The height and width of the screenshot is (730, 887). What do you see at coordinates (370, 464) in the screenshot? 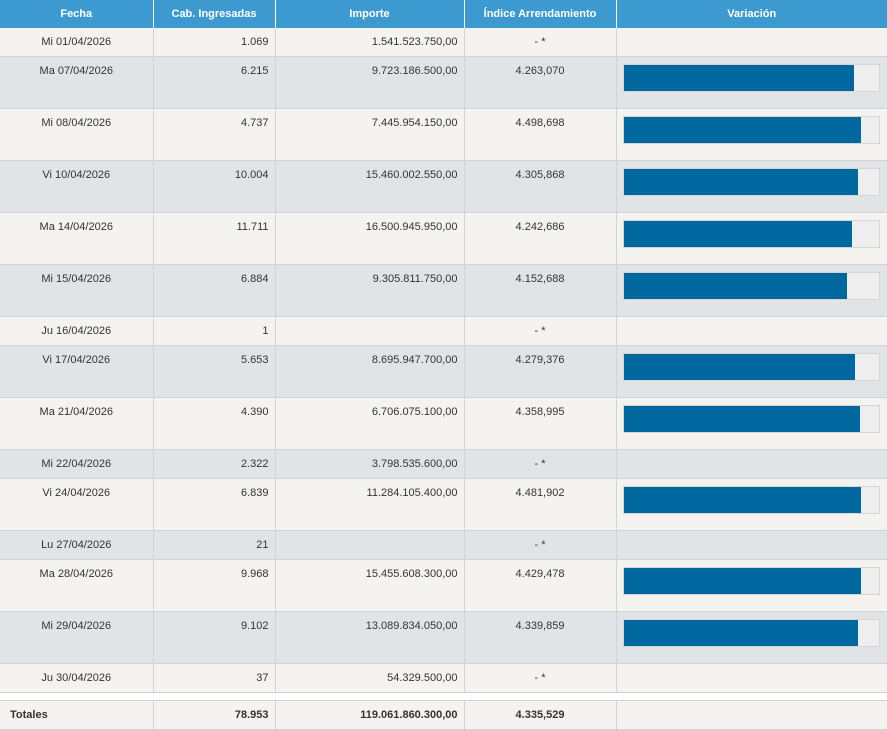
I see `cell-importe: 3.798.535.600,00` at bounding box center [370, 464].